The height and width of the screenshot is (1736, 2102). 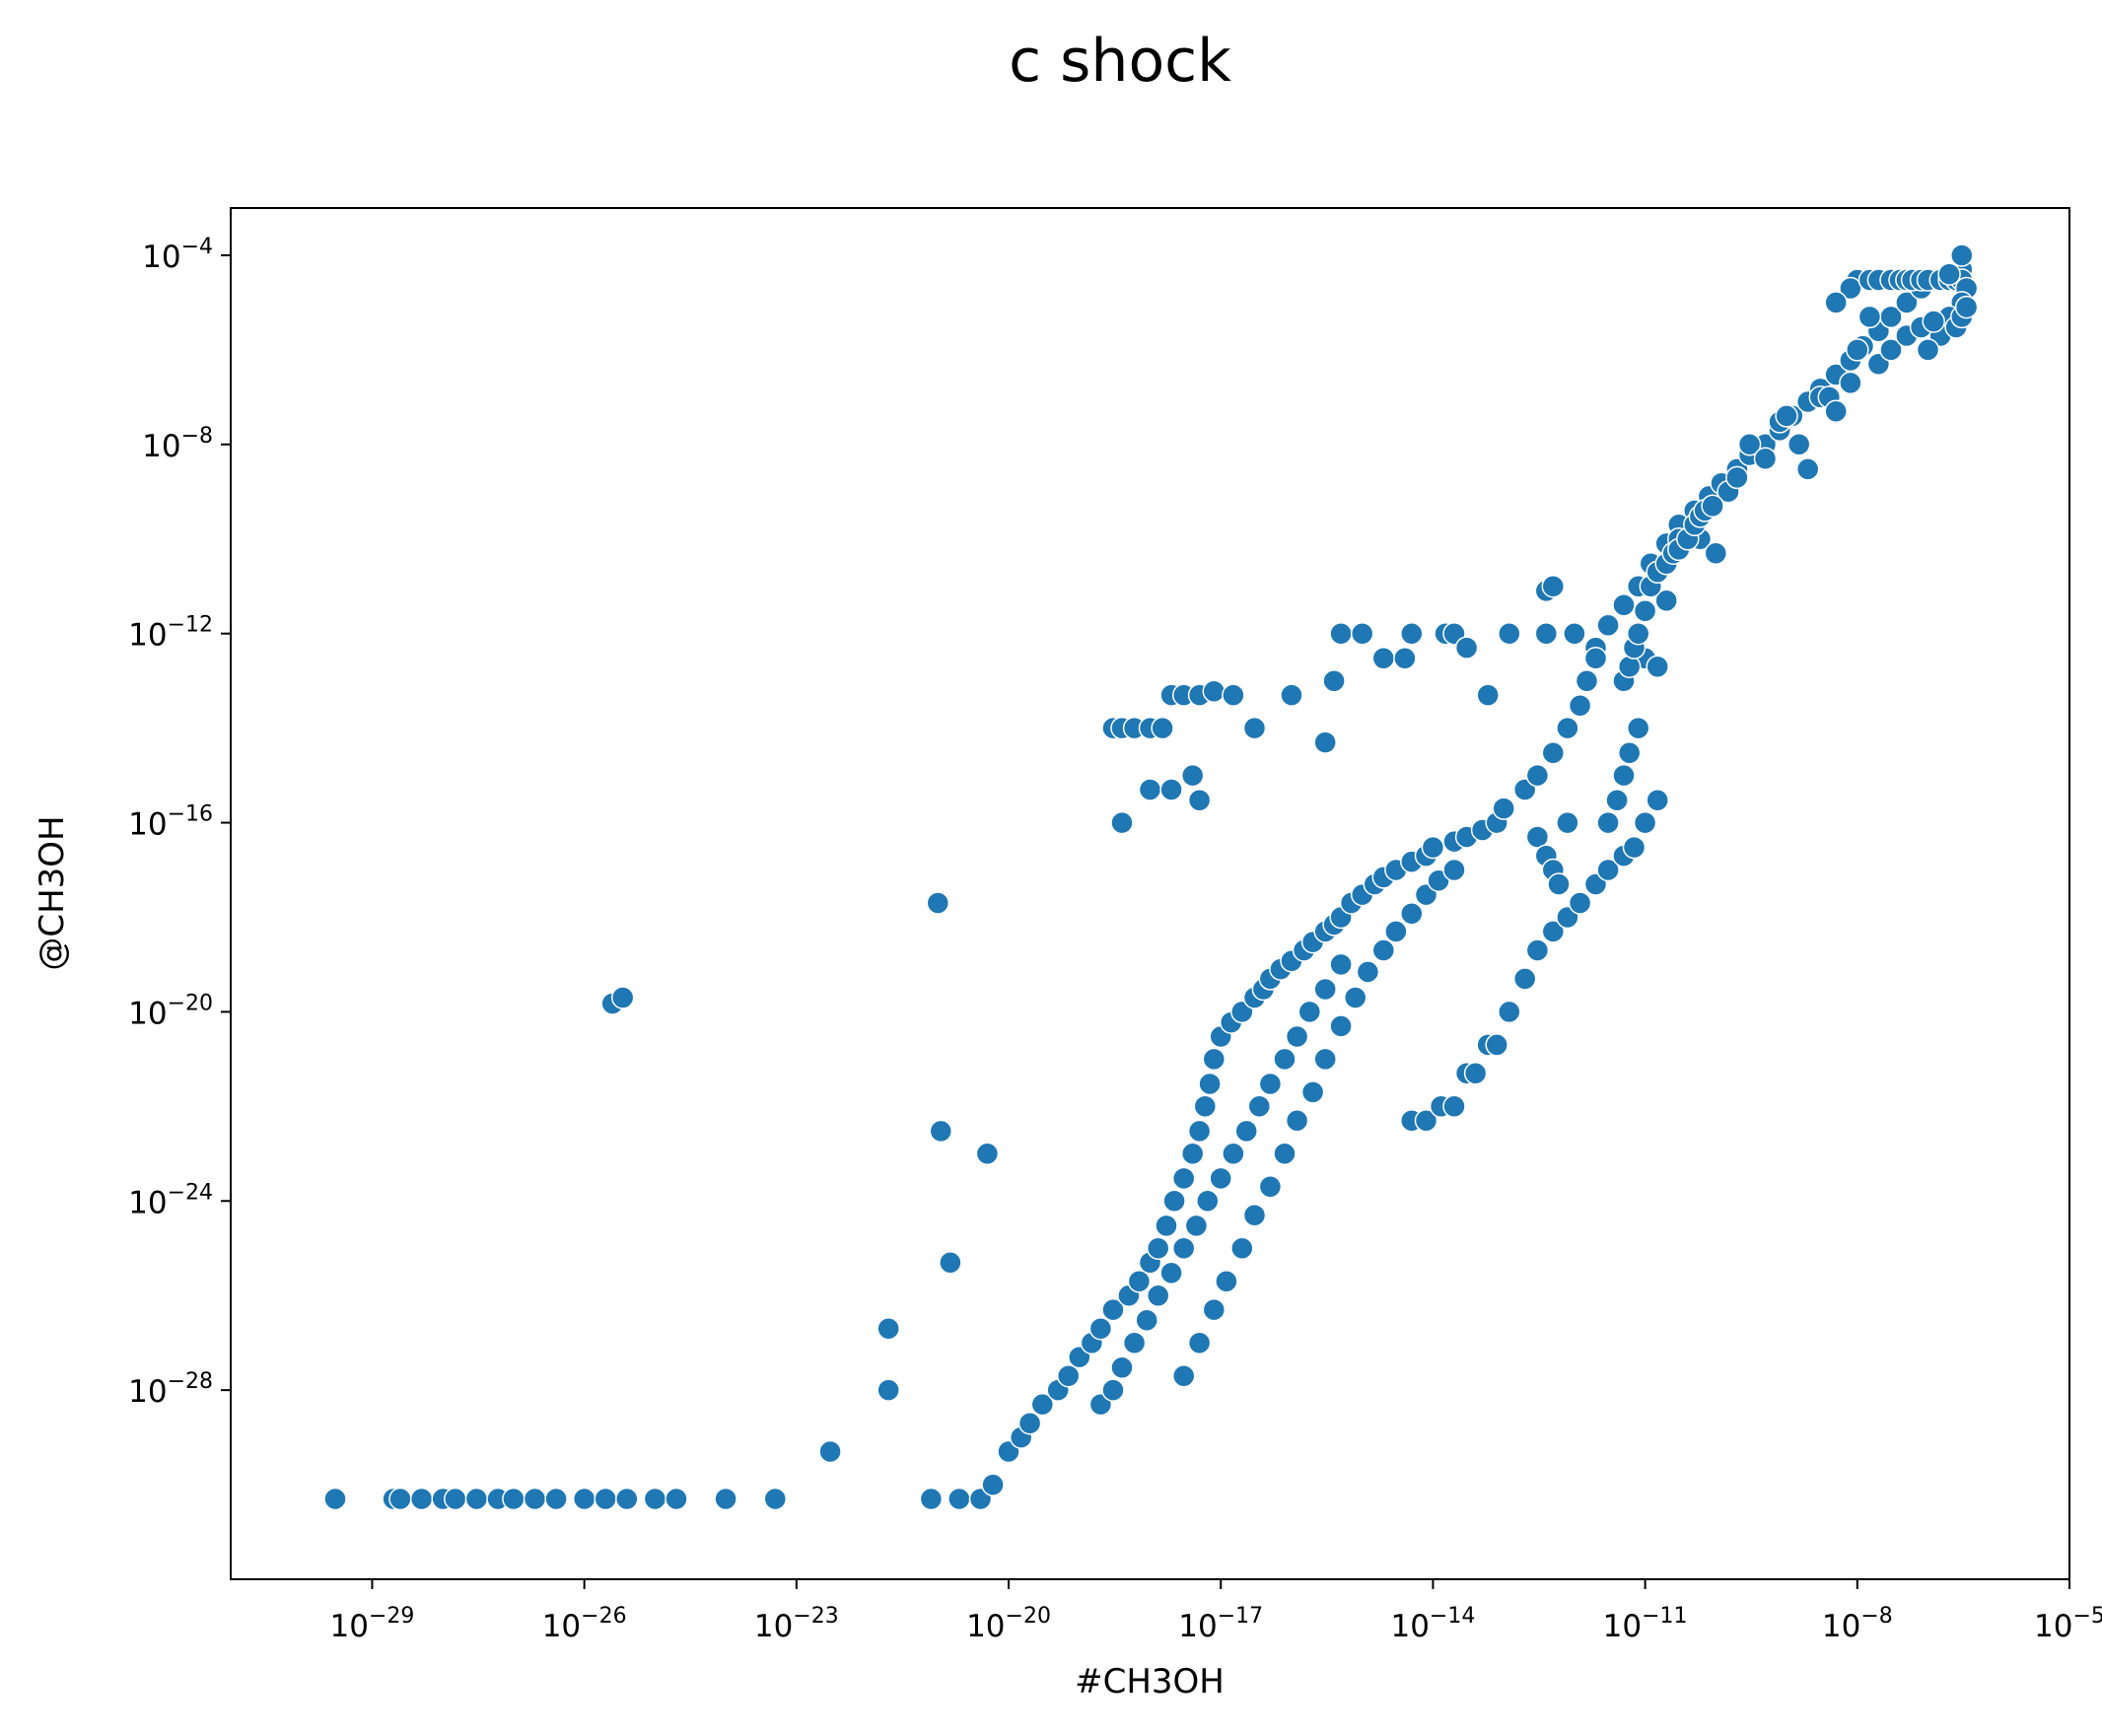 What do you see at coordinates (1433, 1624) in the screenshot?
I see `x-tick-label: 10⁻¹⁴` at bounding box center [1433, 1624].